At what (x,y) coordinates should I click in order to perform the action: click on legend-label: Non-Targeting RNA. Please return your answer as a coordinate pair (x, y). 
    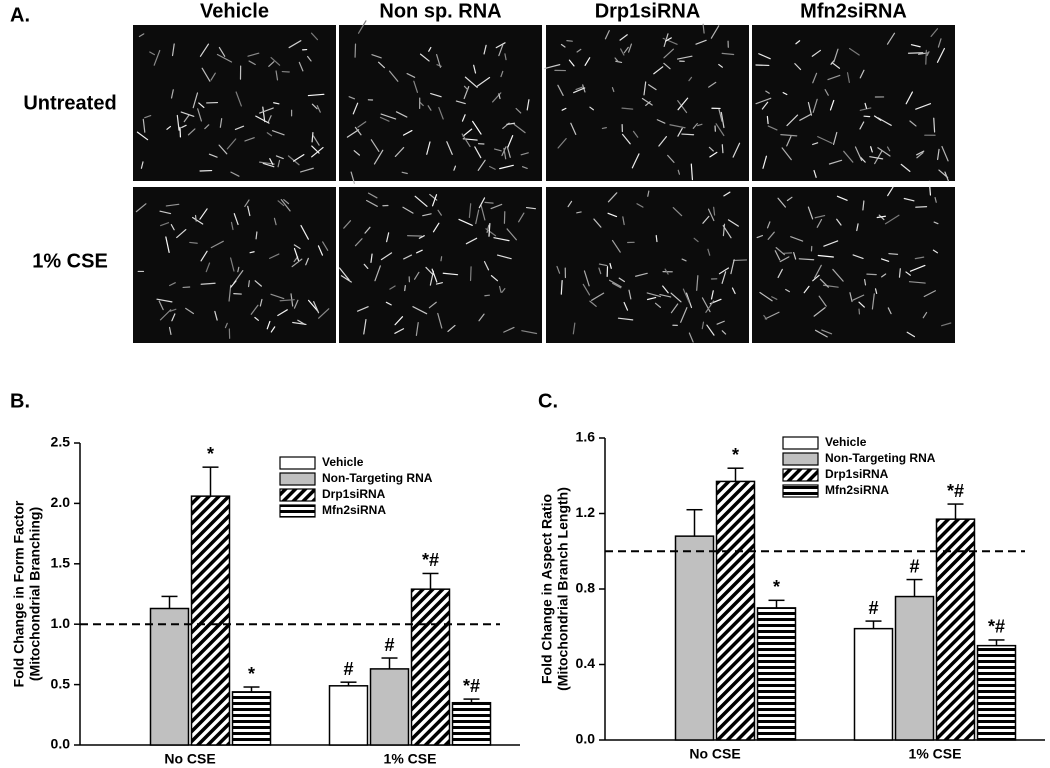
    Looking at the image, I should click on (377, 478).